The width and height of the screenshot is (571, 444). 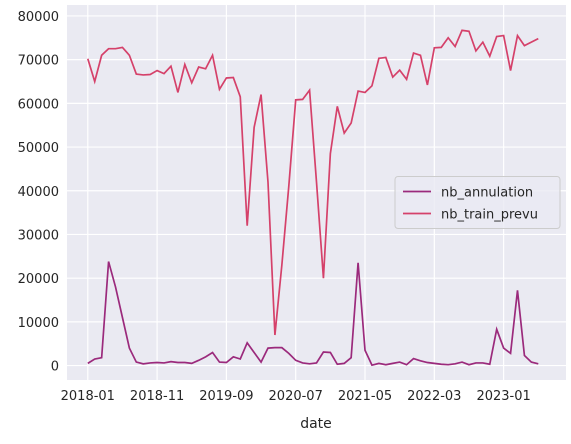 What do you see at coordinates (55, 367) in the screenshot?
I see `y-tick-label: 0` at bounding box center [55, 367].